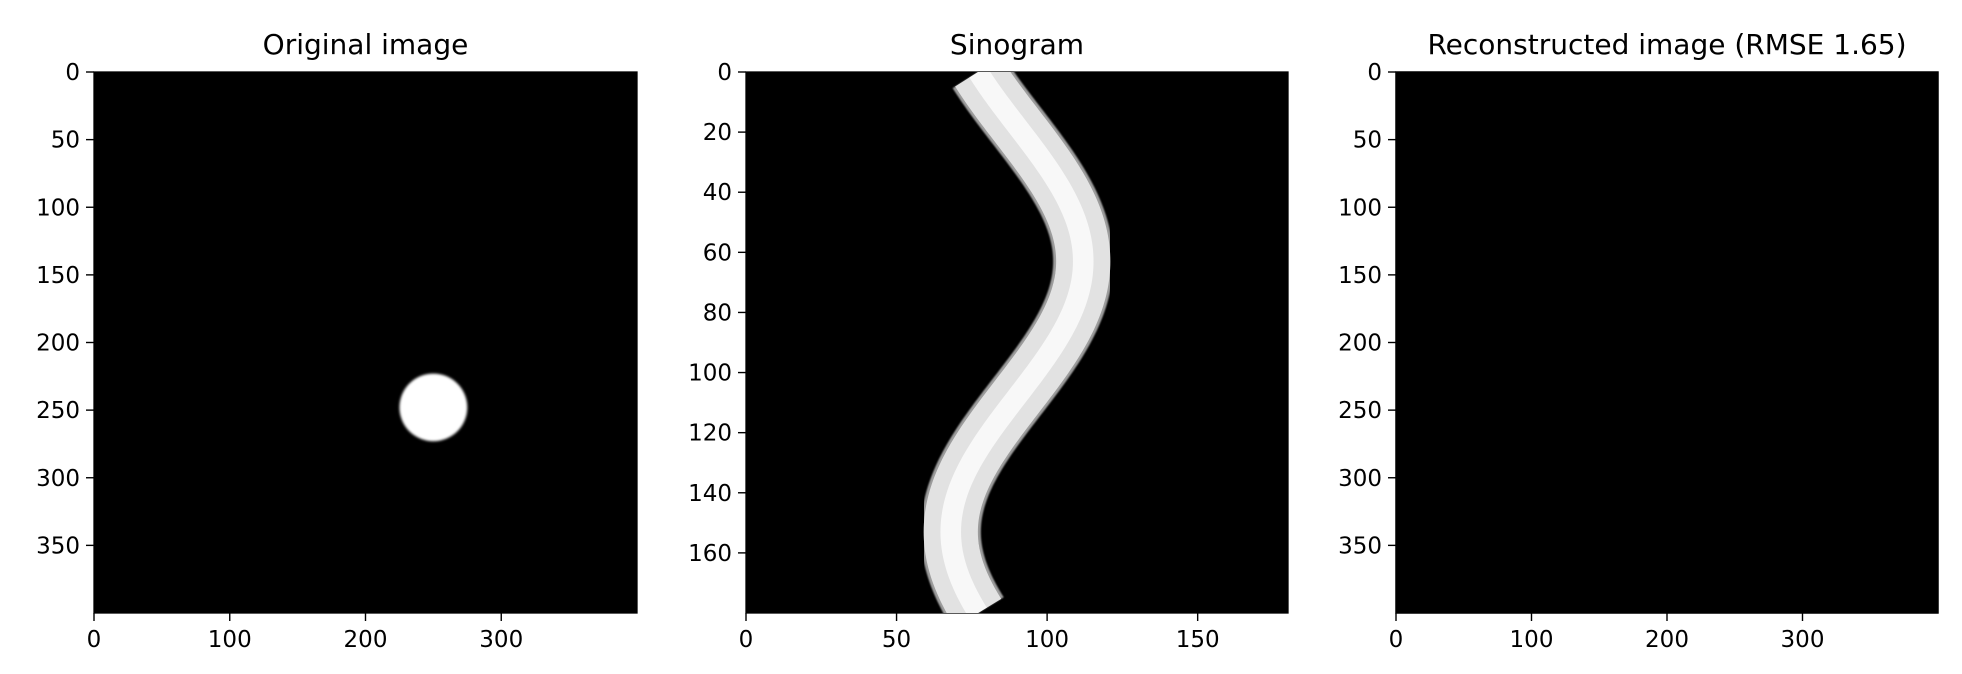  I want to click on y-tick-label: 40, so click(717, 193).